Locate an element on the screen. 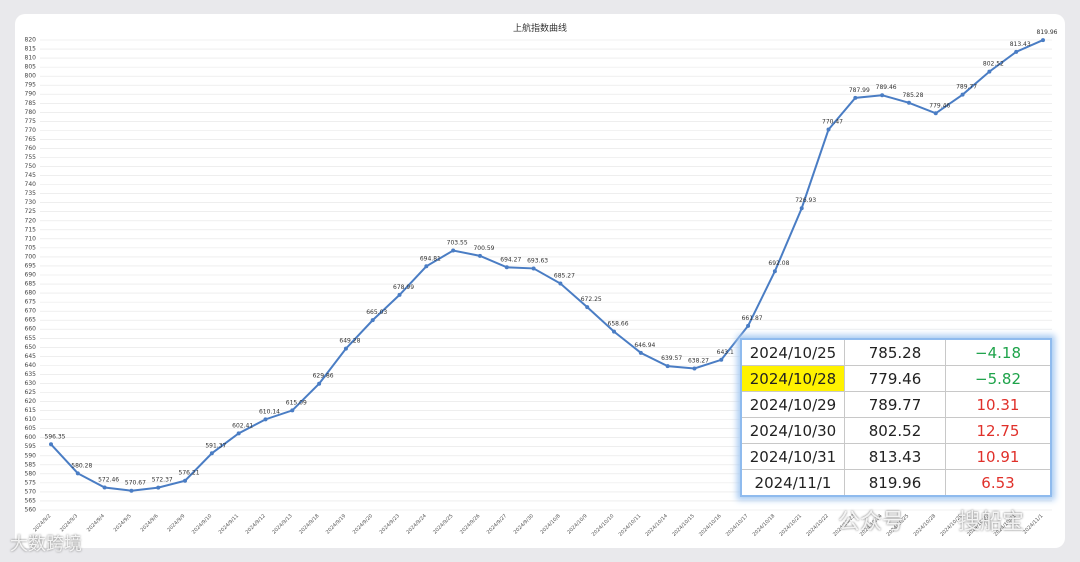 The width and height of the screenshot is (1080, 562). table-cell: 2024/10/25 is located at coordinates (792, 352).